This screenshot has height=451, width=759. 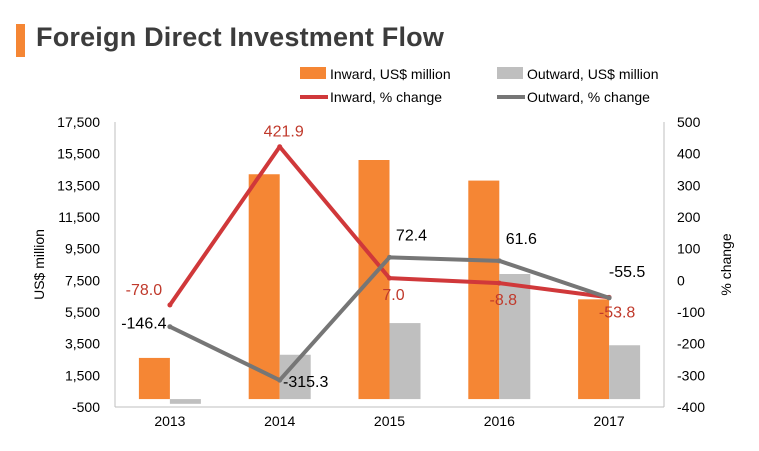 I want to click on y2-tick-label: -100, so click(x=691, y=312).